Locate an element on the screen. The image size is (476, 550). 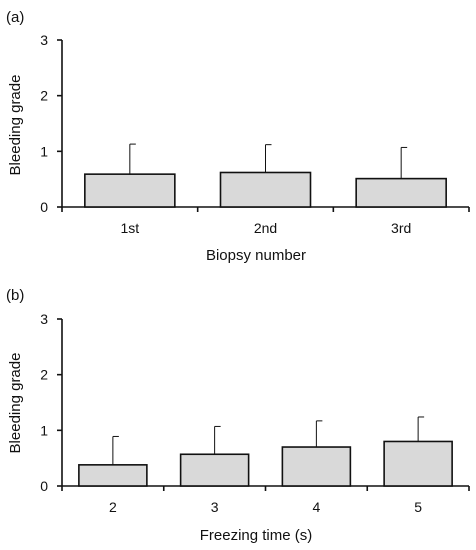
x-tick-label-a: 3rd is located at coordinates (401, 228).